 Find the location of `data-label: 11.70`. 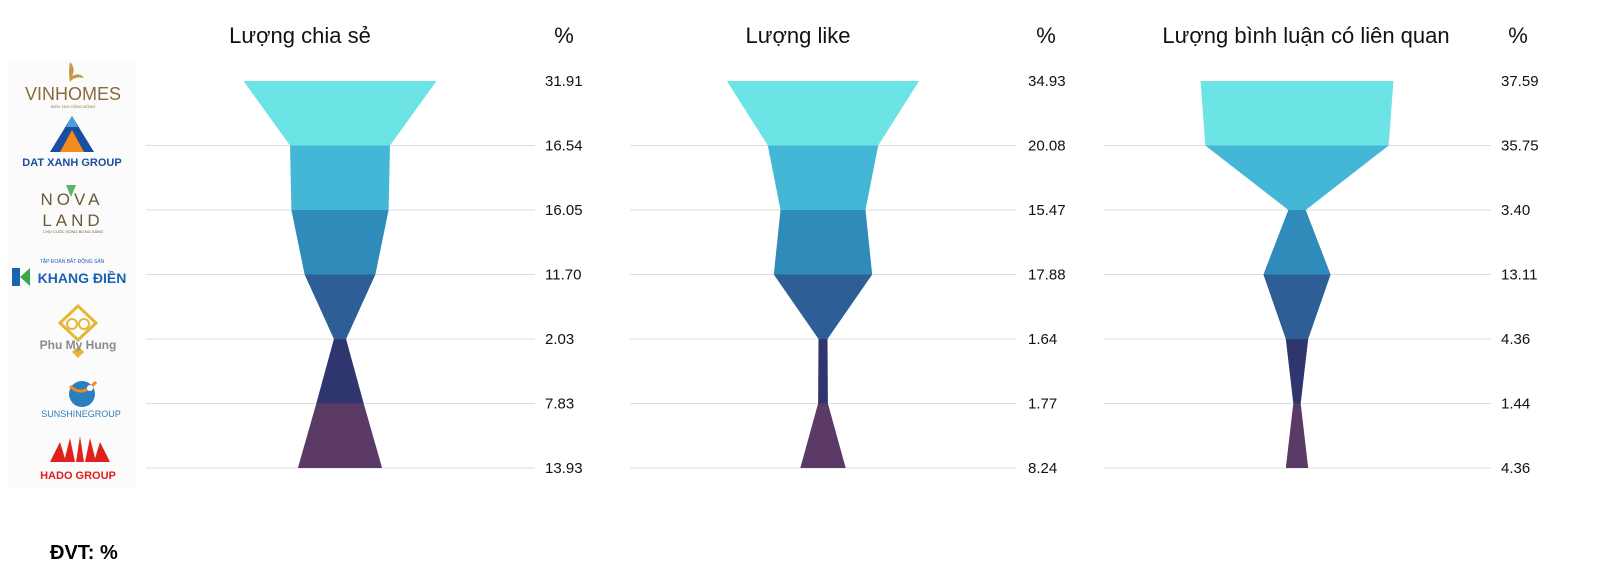

data-label: 11.70 is located at coordinates (563, 275).